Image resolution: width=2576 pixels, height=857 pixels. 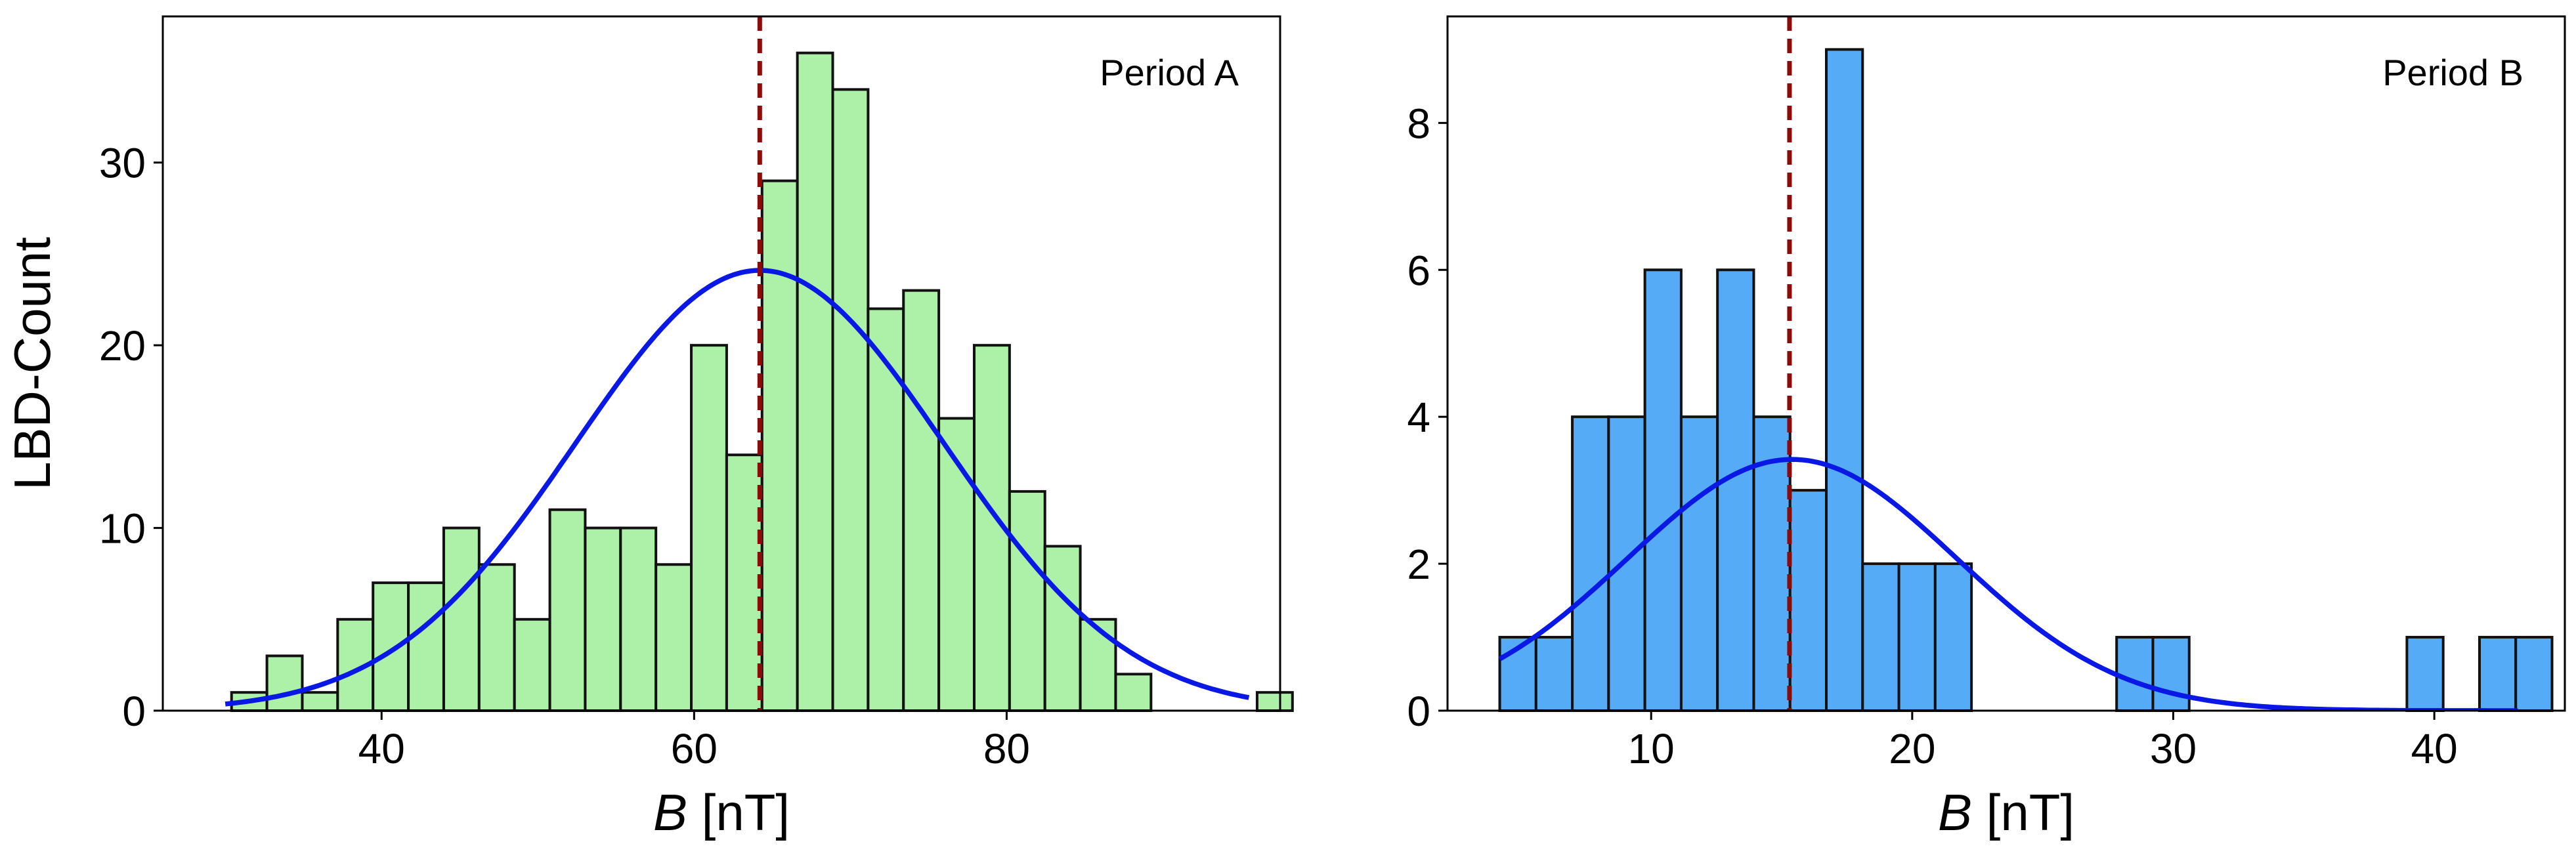 What do you see at coordinates (1651, 749) in the screenshot?
I see `x-tick-label: 10` at bounding box center [1651, 749].